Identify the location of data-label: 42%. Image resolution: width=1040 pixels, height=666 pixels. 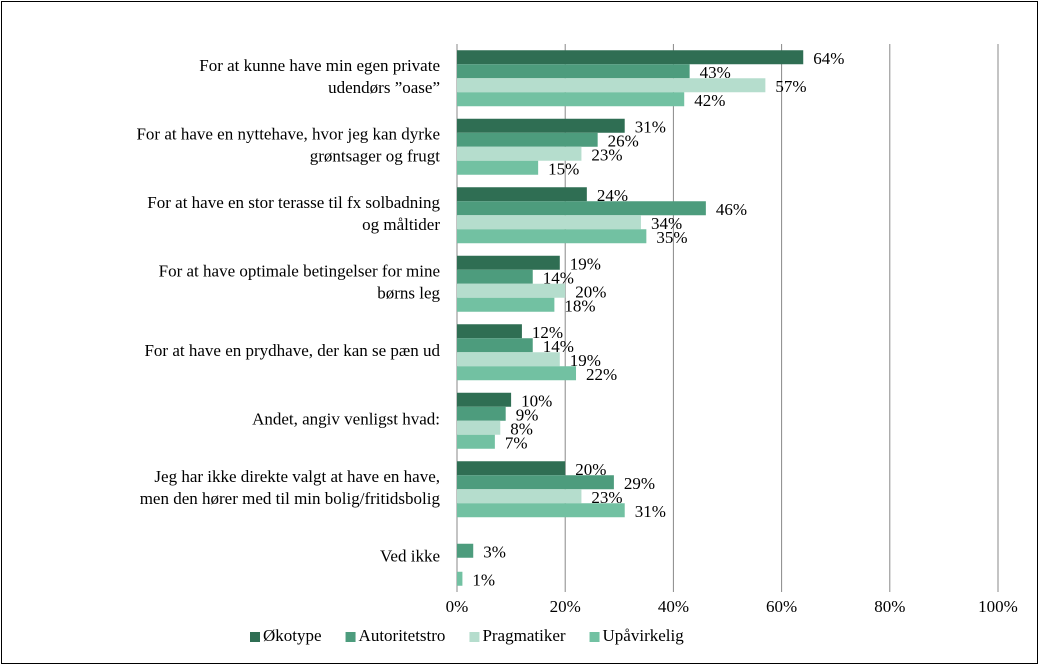
(709, 100).